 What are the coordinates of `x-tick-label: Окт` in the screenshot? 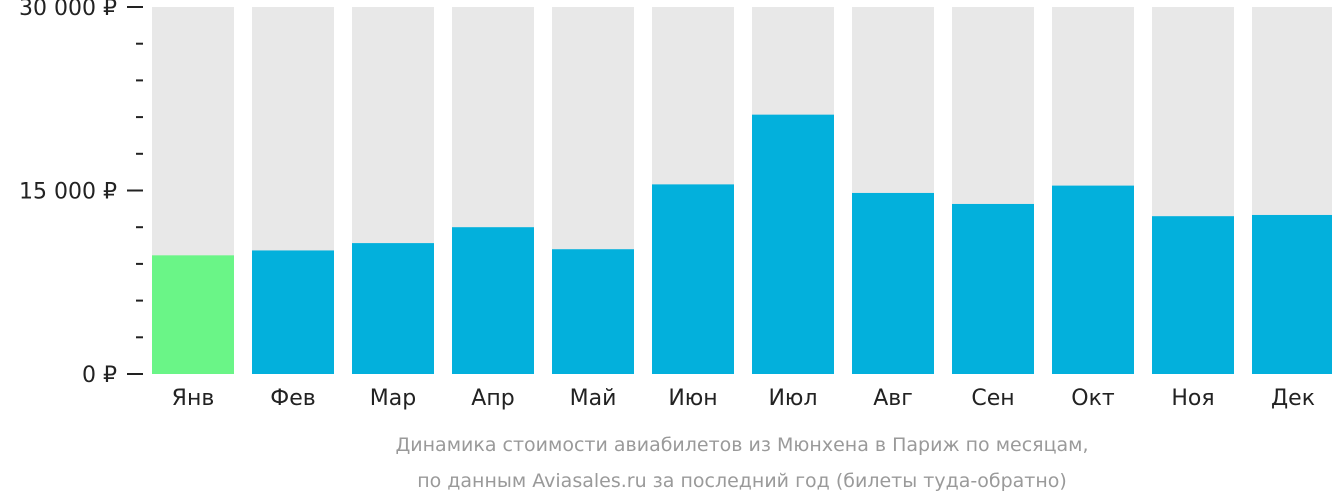 It's located at (1093, 398).